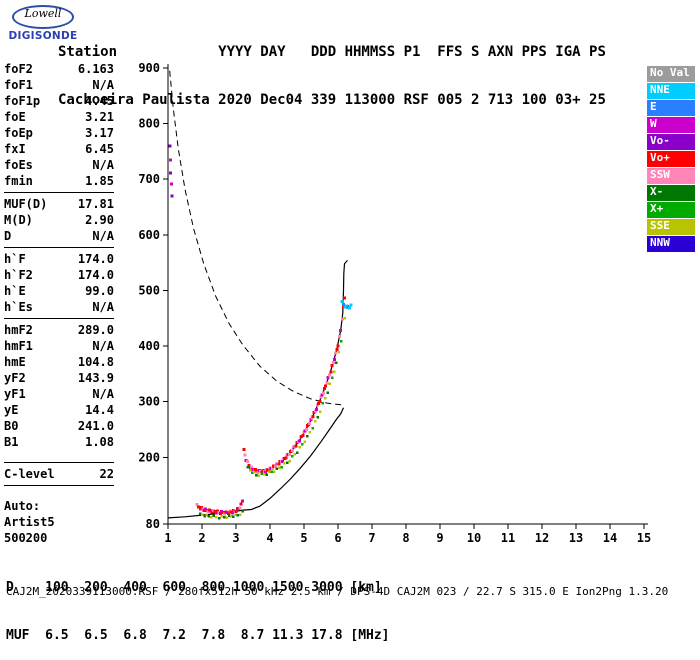  What do you see at coordinates (149, 179) in the screenshot?
I see `y-tick-label: 700` at bounding box center [149, 179].